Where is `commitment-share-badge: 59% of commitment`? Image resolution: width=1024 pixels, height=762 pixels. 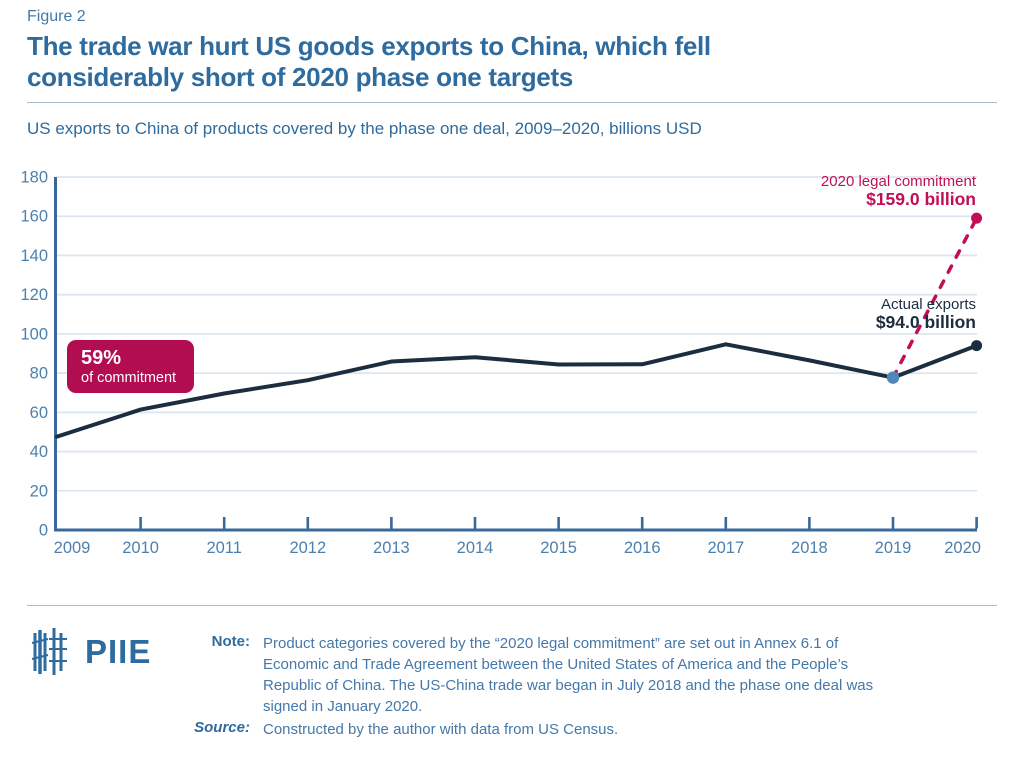
commitment-share-badge: 59% of commitment is located at coordinates (130, 366).